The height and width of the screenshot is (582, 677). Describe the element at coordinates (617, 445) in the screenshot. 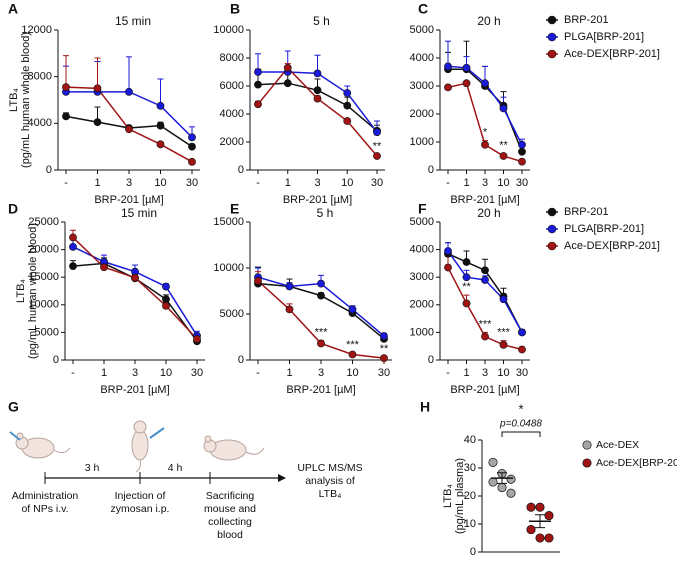

I see `legend-label: Ace-DEX` at that location.